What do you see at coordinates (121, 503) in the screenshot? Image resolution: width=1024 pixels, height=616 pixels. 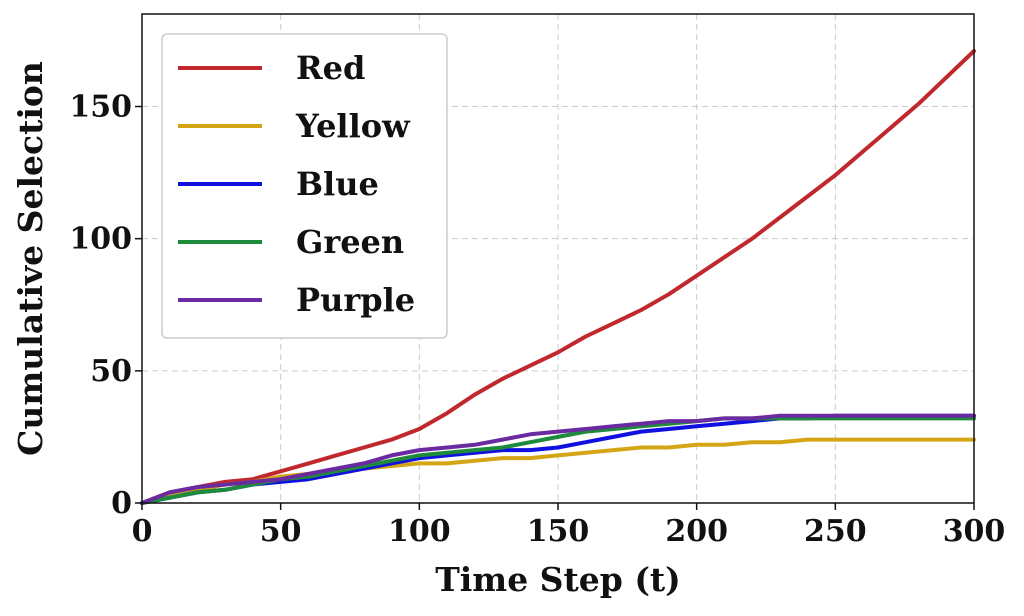 I see `y-tick-label: 0` at bounding box center [121, 503].